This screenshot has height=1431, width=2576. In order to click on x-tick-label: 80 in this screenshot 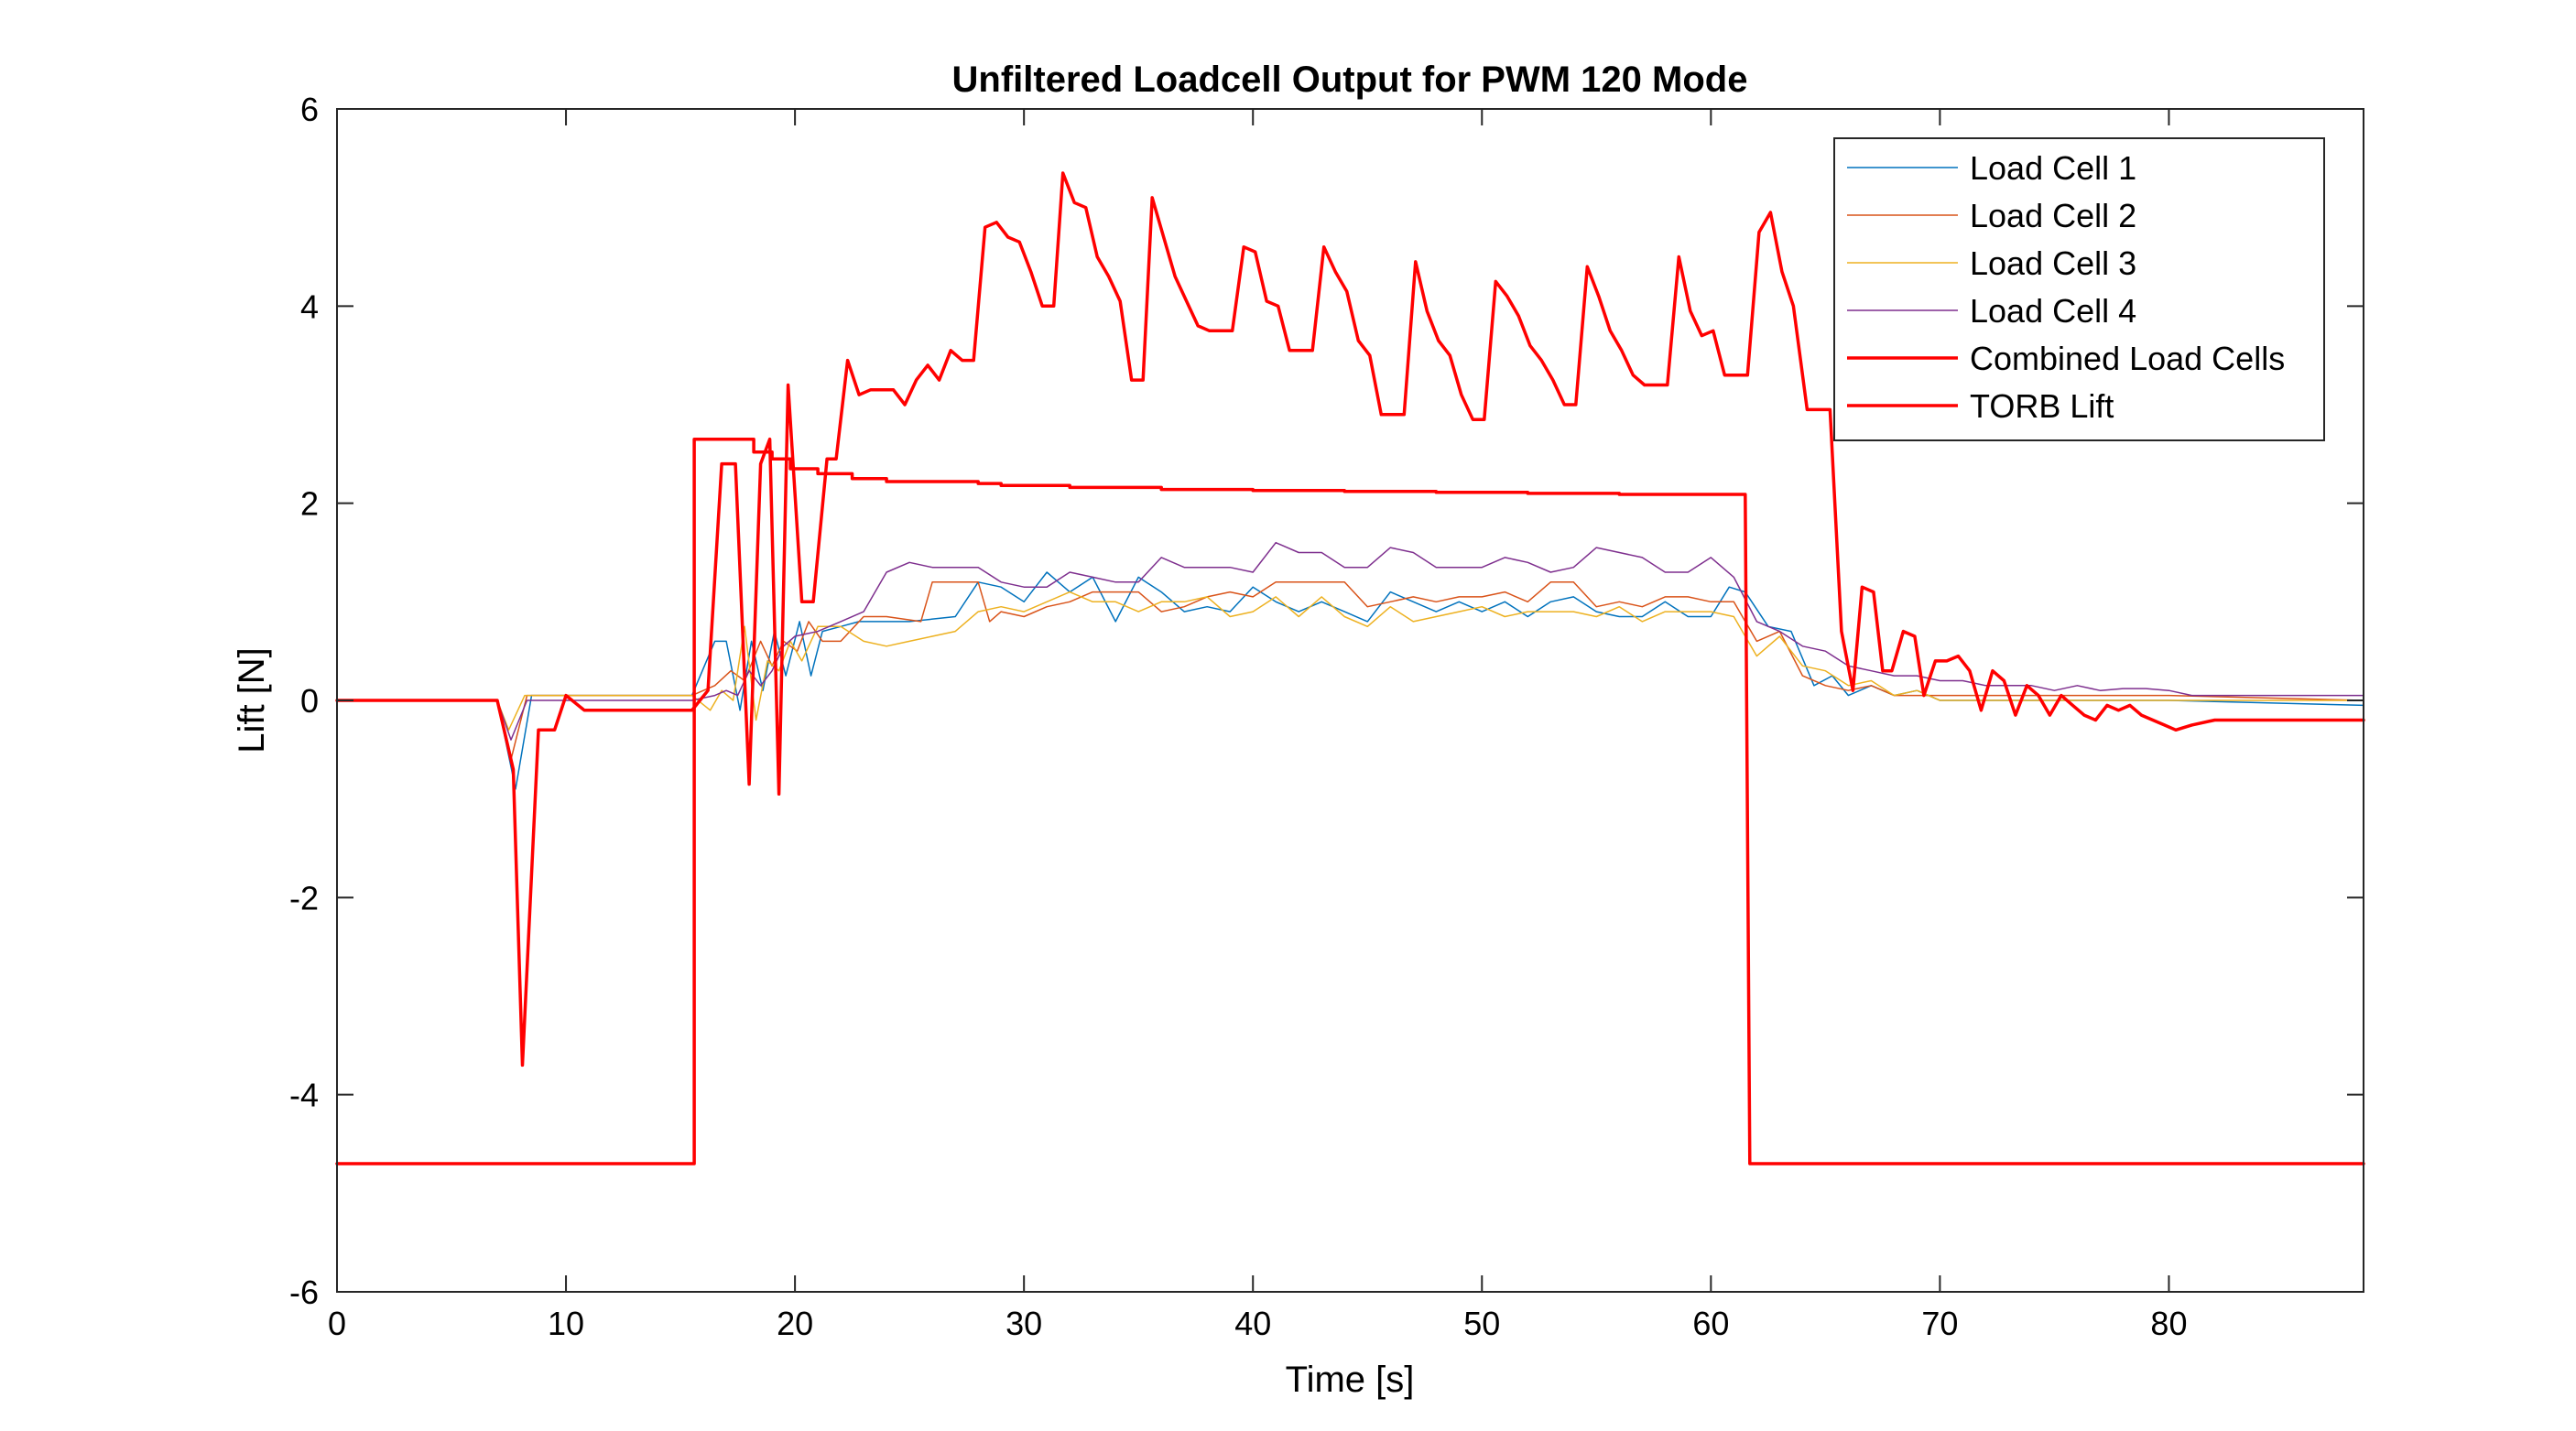, I will do `click(2168, 1323)`.